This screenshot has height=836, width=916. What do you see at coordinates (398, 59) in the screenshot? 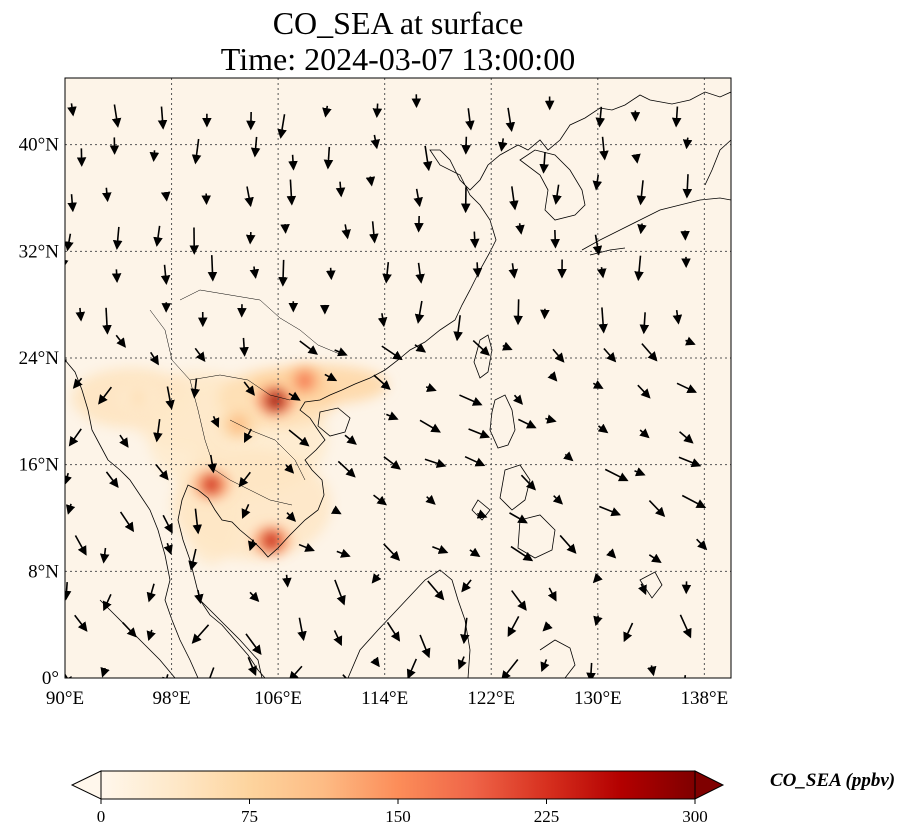
I see `map-subtitle-time: Time: 2024-03-07 13:00:00` at bounding box center [398, 59].